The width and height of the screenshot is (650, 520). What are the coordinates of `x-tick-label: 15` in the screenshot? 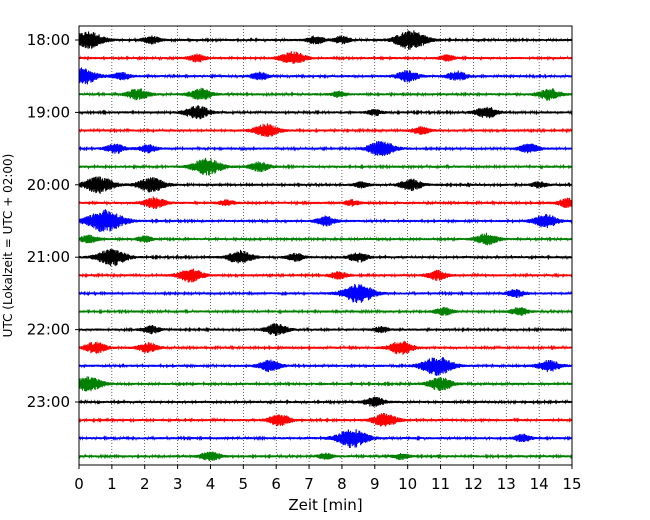 It's located at (571, 484).